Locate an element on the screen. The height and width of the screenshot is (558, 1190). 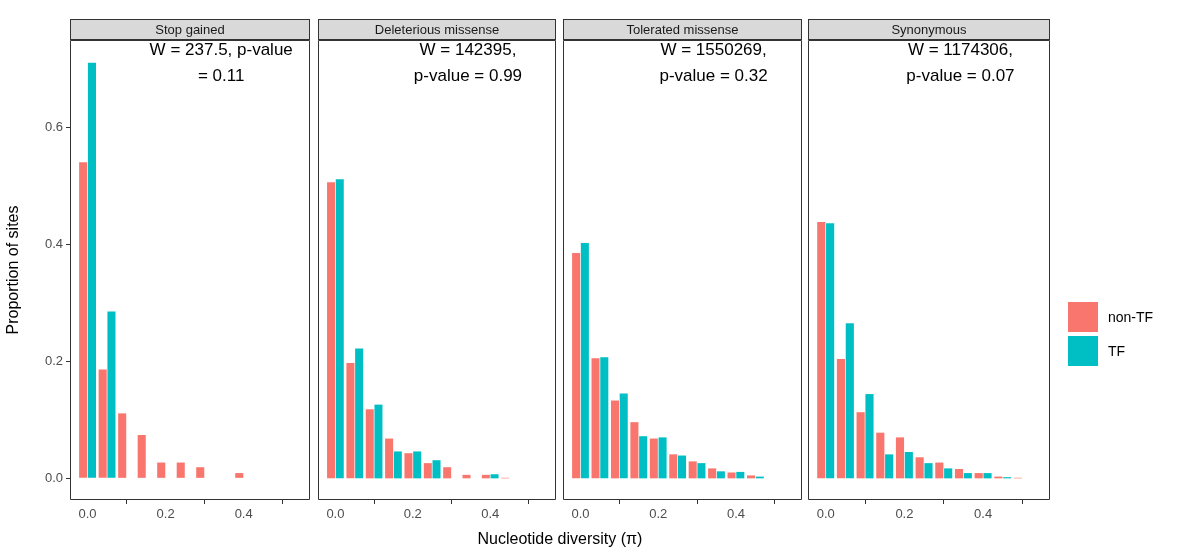
annotation: W = 237.5, p-value = 0.11 is located at coordinates (221, 63).